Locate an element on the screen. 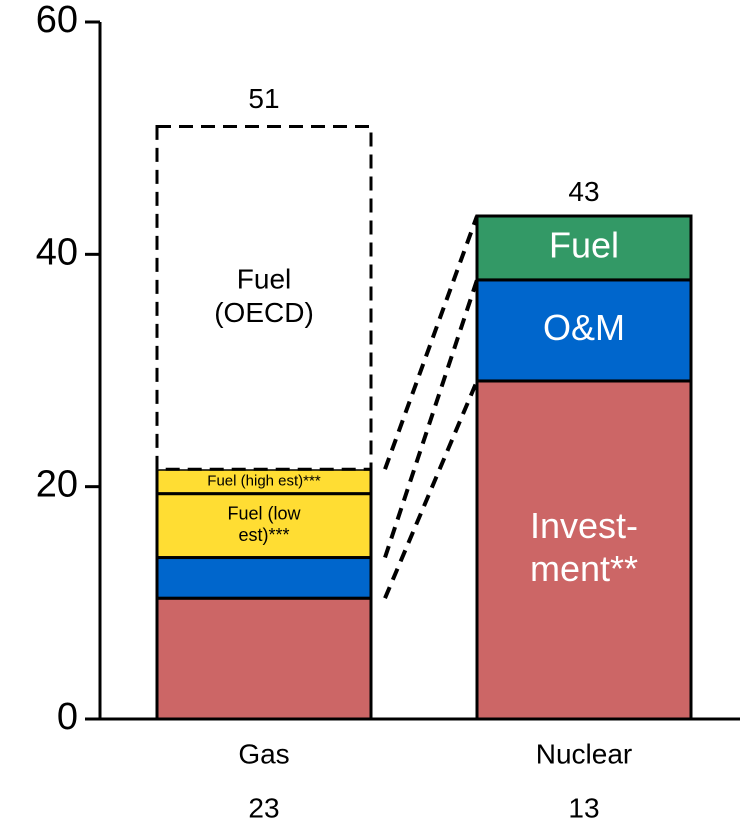  total-label: 51 is located at coordinates (263, 98).